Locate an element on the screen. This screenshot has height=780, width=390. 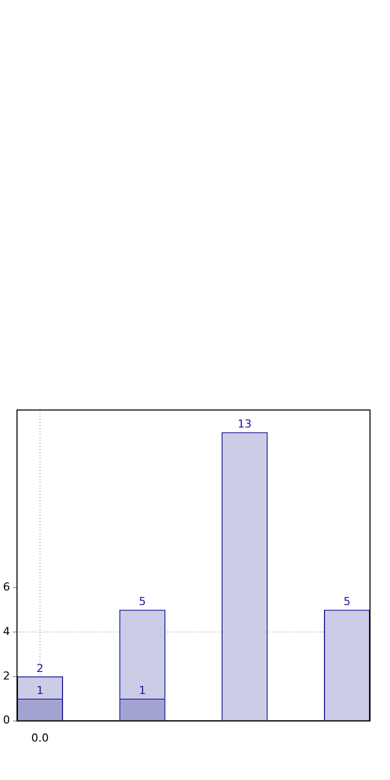
y-tick-label: 4 is located at coordinates (6, 631).